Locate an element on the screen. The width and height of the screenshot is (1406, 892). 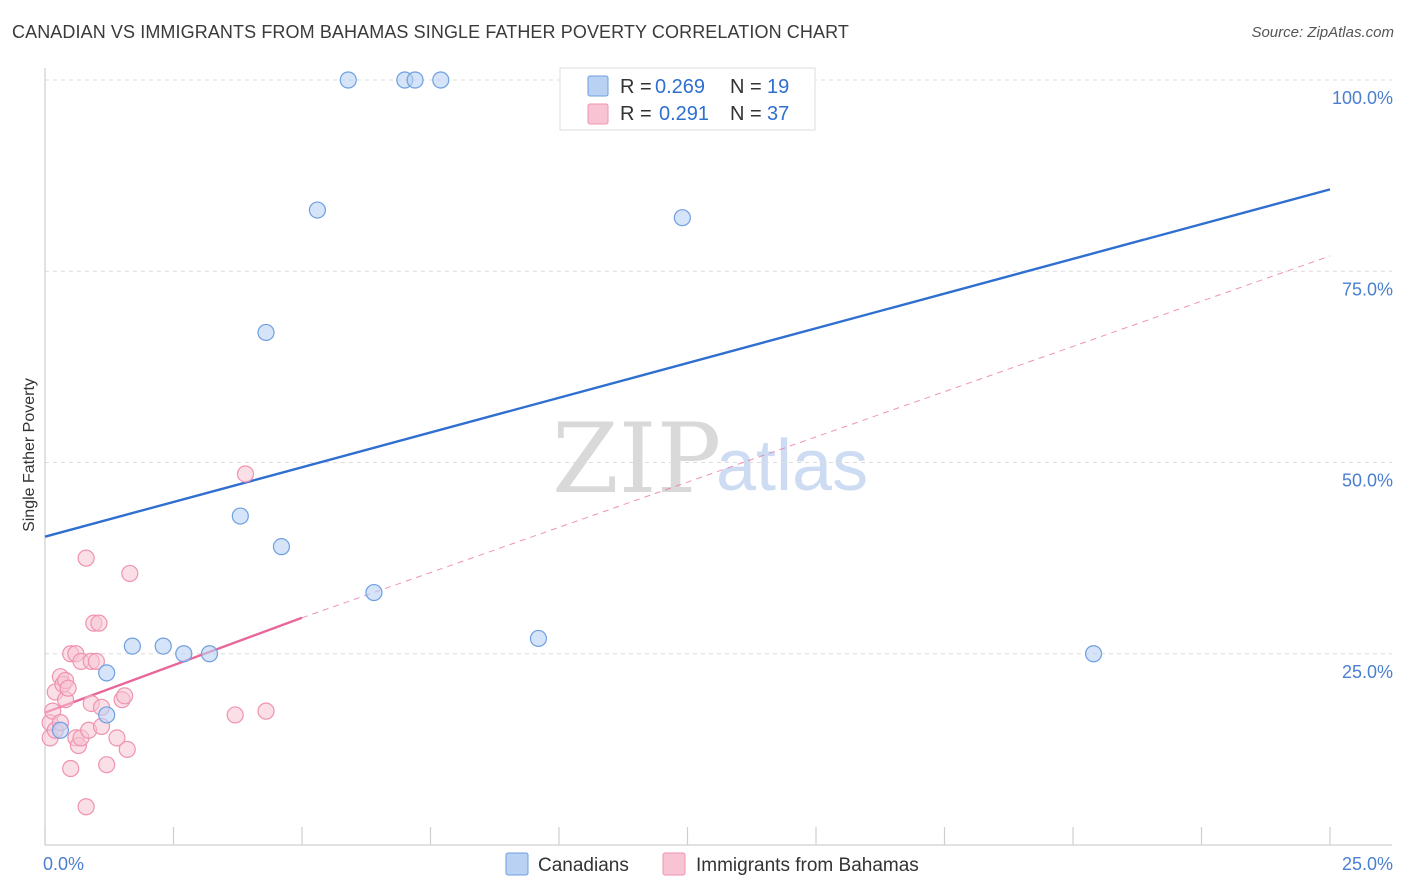
watermark-atlas: atlas is located at coordinates (792, 466).